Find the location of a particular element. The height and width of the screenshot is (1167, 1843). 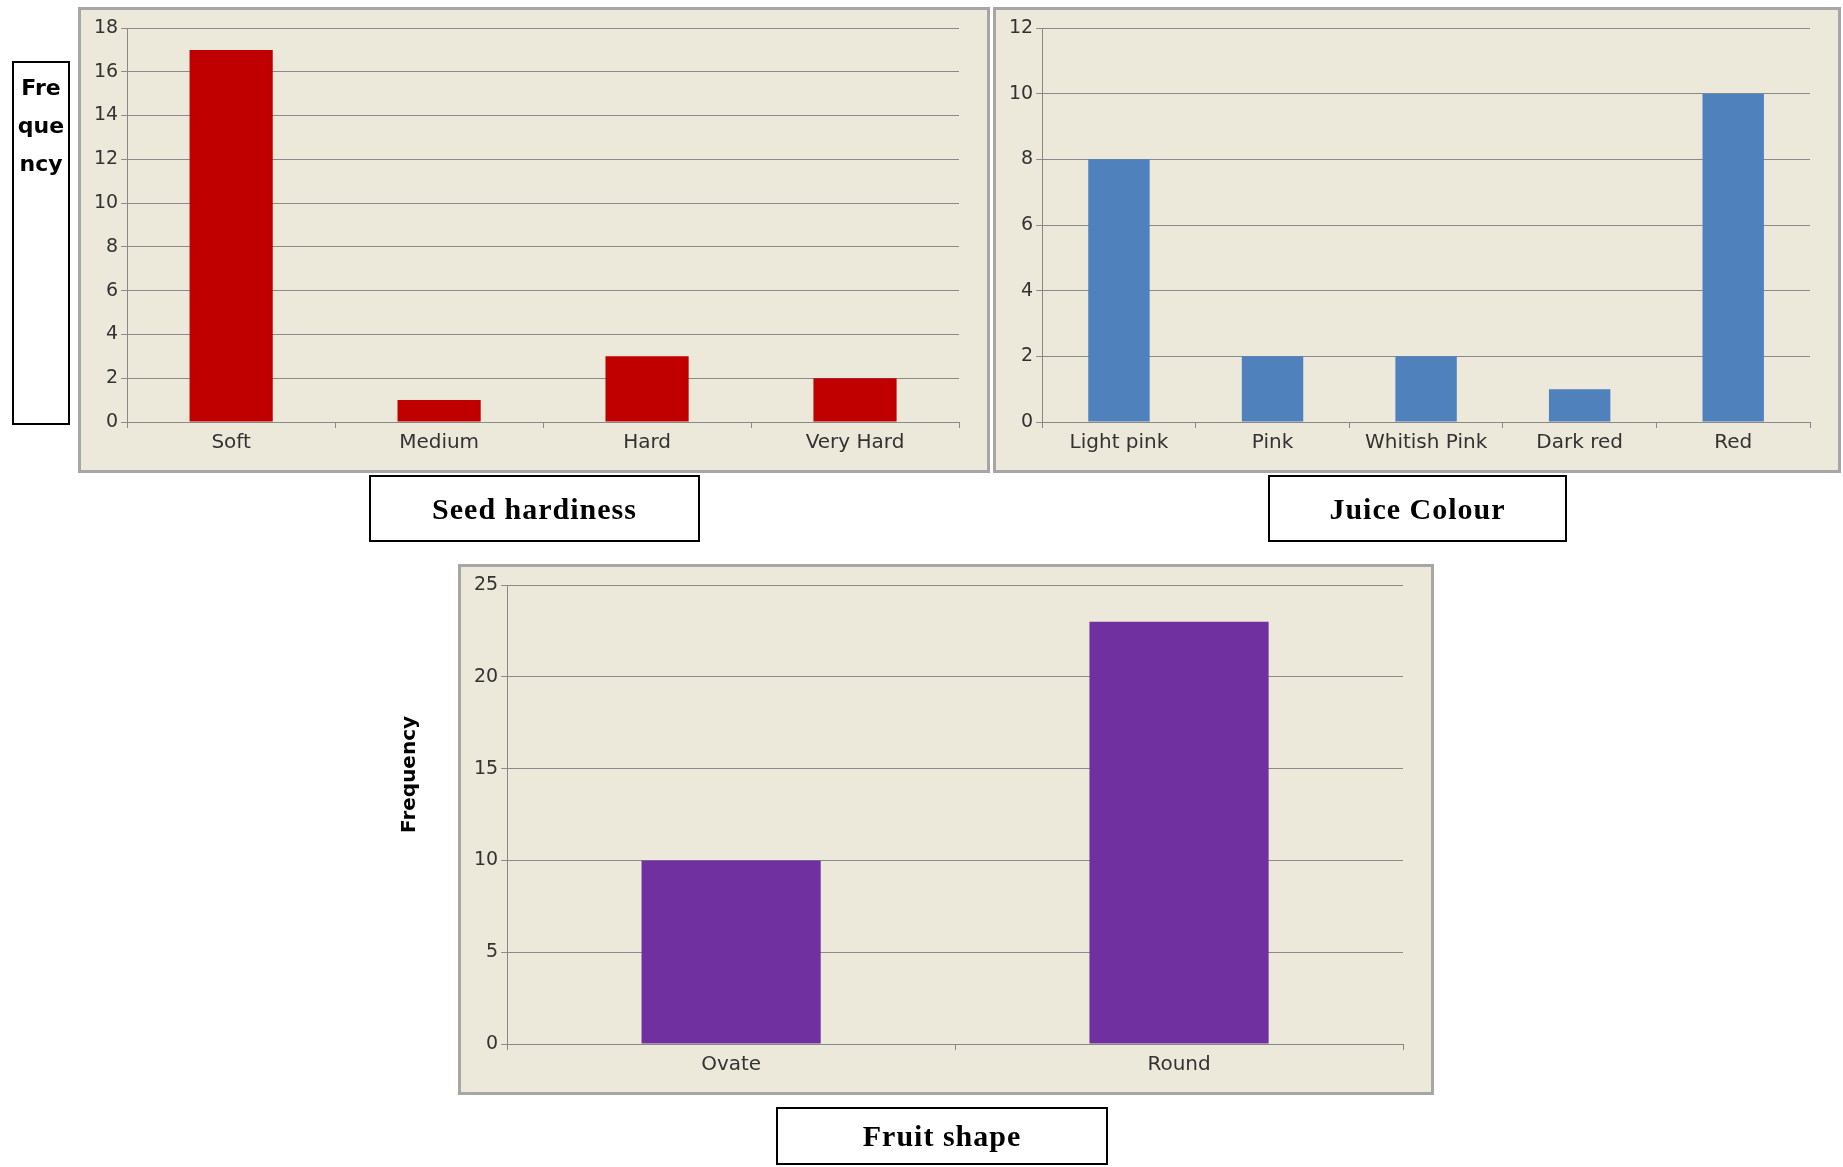

x-tick-label: Round is located at coordinates (1179, 1063).